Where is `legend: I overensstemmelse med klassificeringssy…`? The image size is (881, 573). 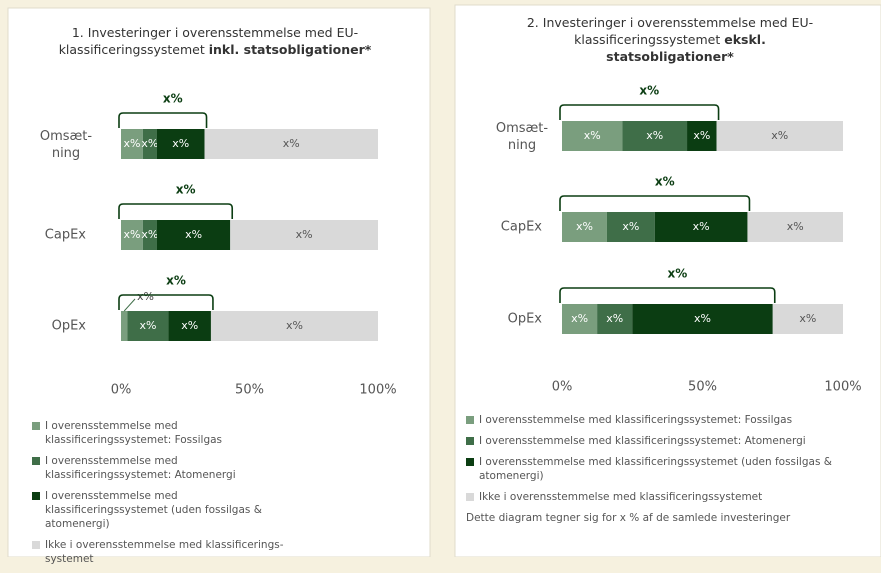 legend: I overensstemmelse med klassificeringssy… is located at coordinates (666, 469).